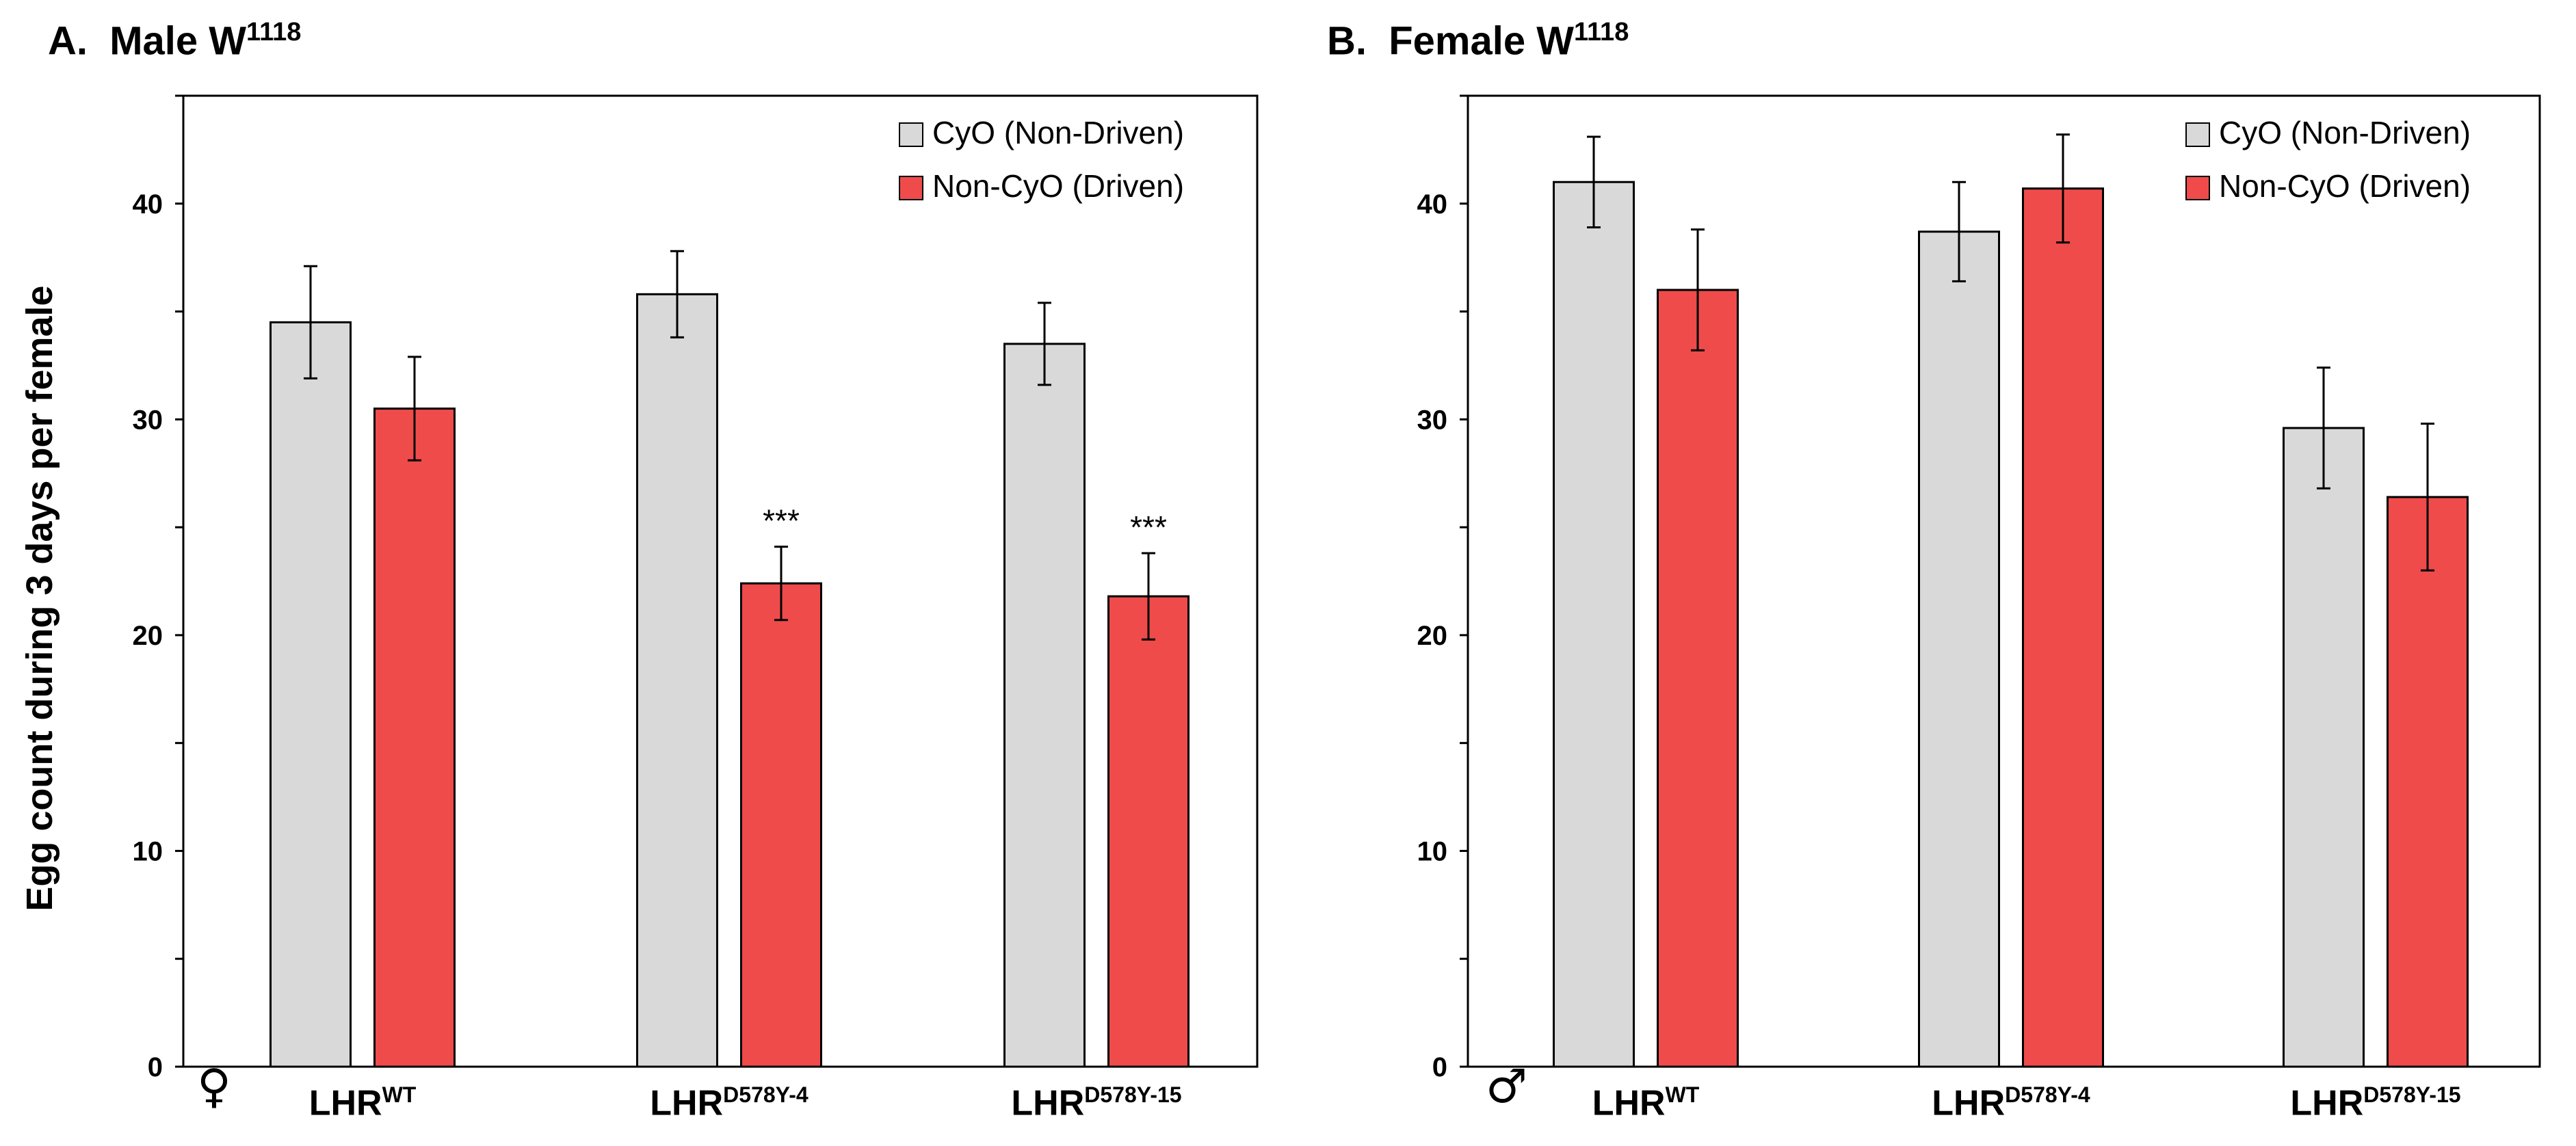 This screenshot has width=2576, height=1146. What do you see at coordinates (1481, 41) in the screenshot?
I see `panel-b-title-text: Female W` at bounding box center [1481, 41].